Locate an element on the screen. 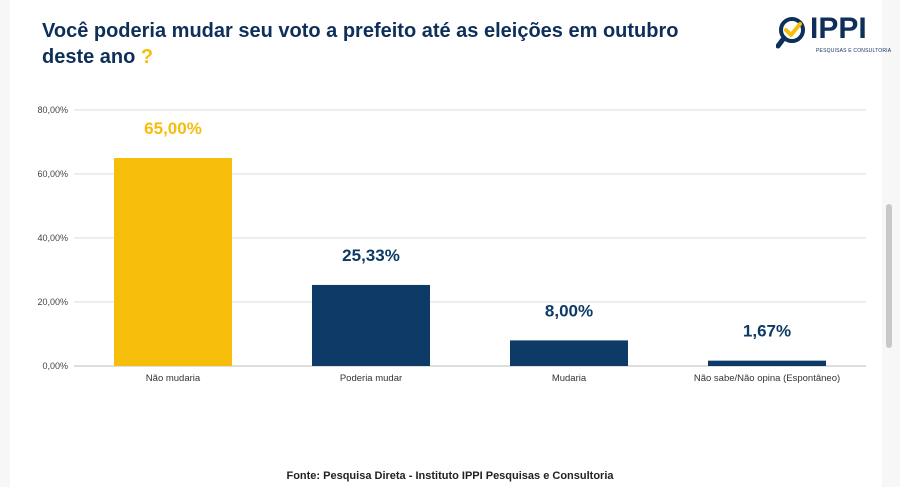 This screenshot has height=487, width=900. y-tick-label: 0,00% is located at coordinates (55, 366).